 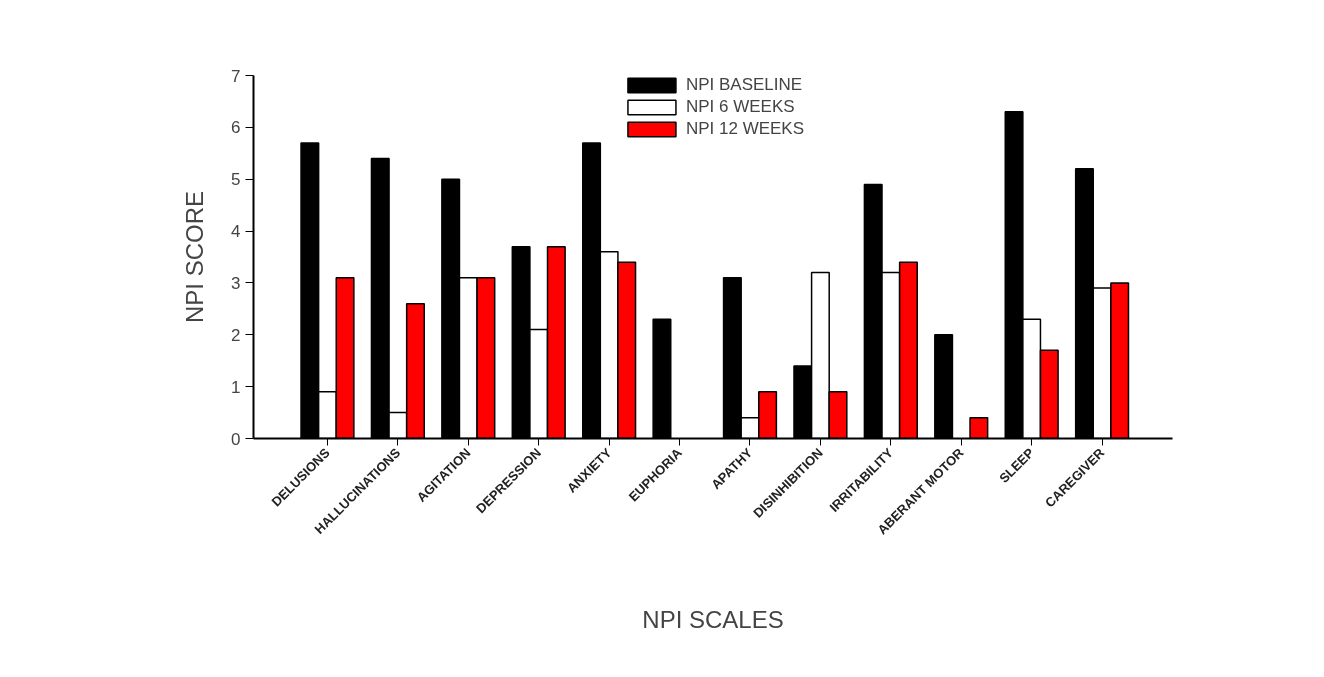 I want to click on y-tick-label: 3, so click(x=236, y=283).